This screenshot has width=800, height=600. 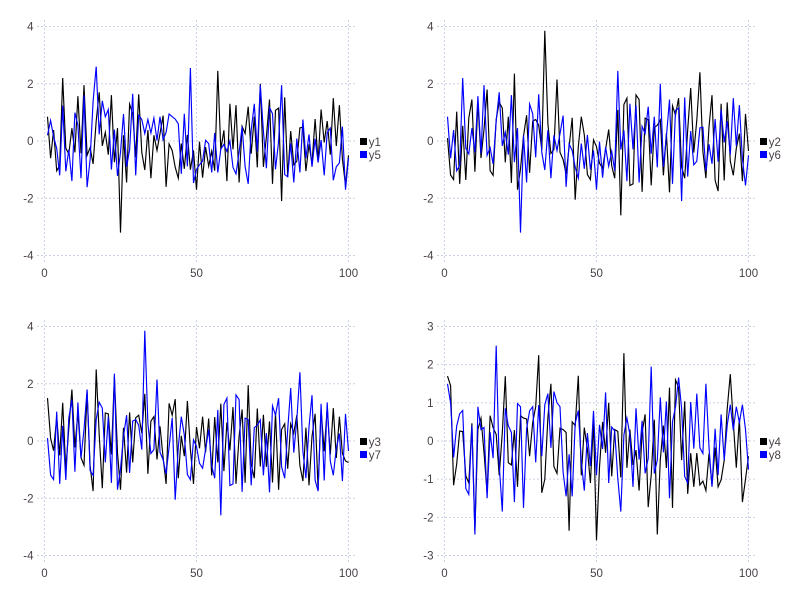 What do you see at coordinates (375, 156) in the screenshot?
I see `svg-text: y5` at bounding box center [375, 156].